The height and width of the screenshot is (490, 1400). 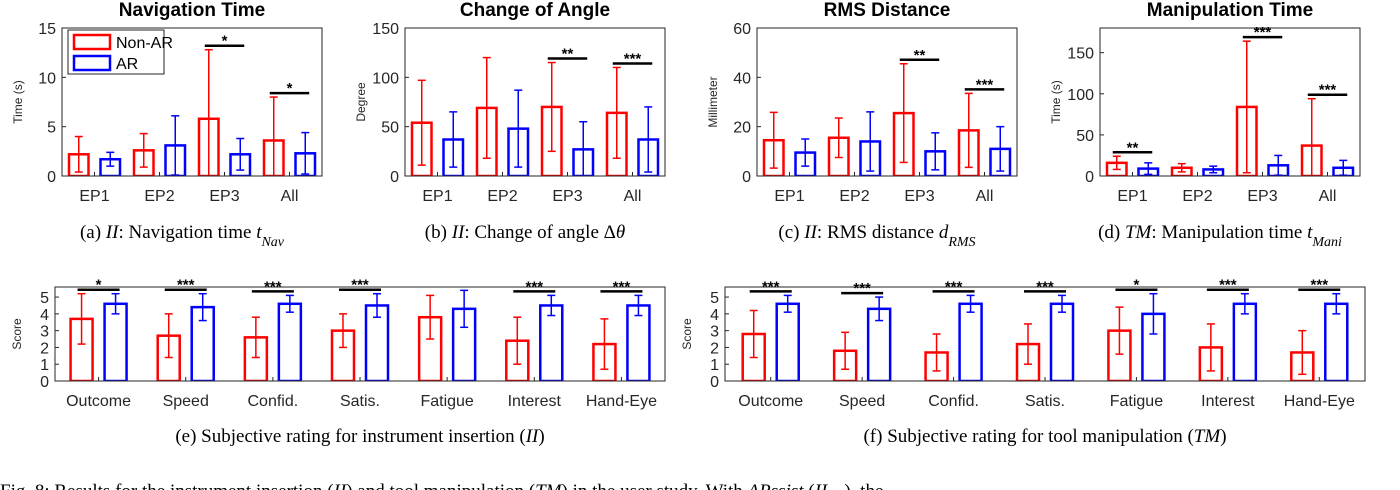 What do you see at coordinates (655, 485) in the screenshot?
I see `caption-part: ) in the user study. With` at bounding box center [655, 485].